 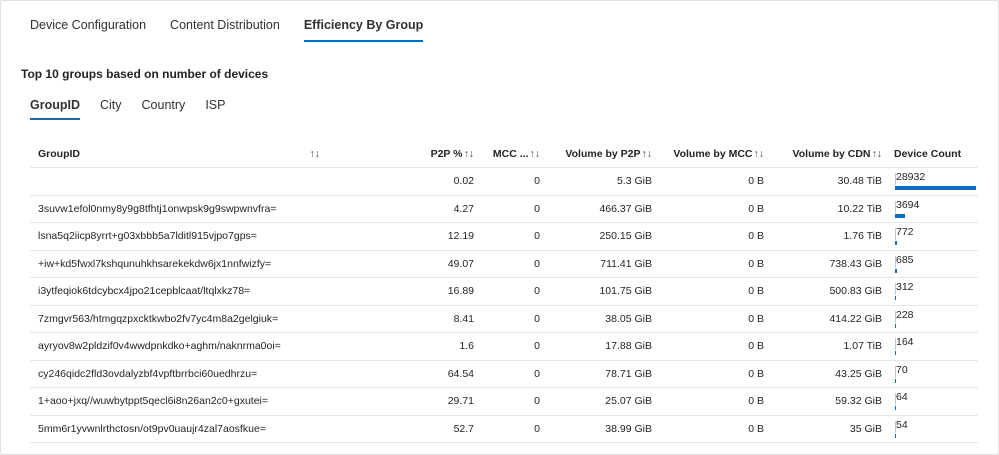 I want to click on cell-volume-by-cdn: 1.76 TiB, so click(x=862, y=236).